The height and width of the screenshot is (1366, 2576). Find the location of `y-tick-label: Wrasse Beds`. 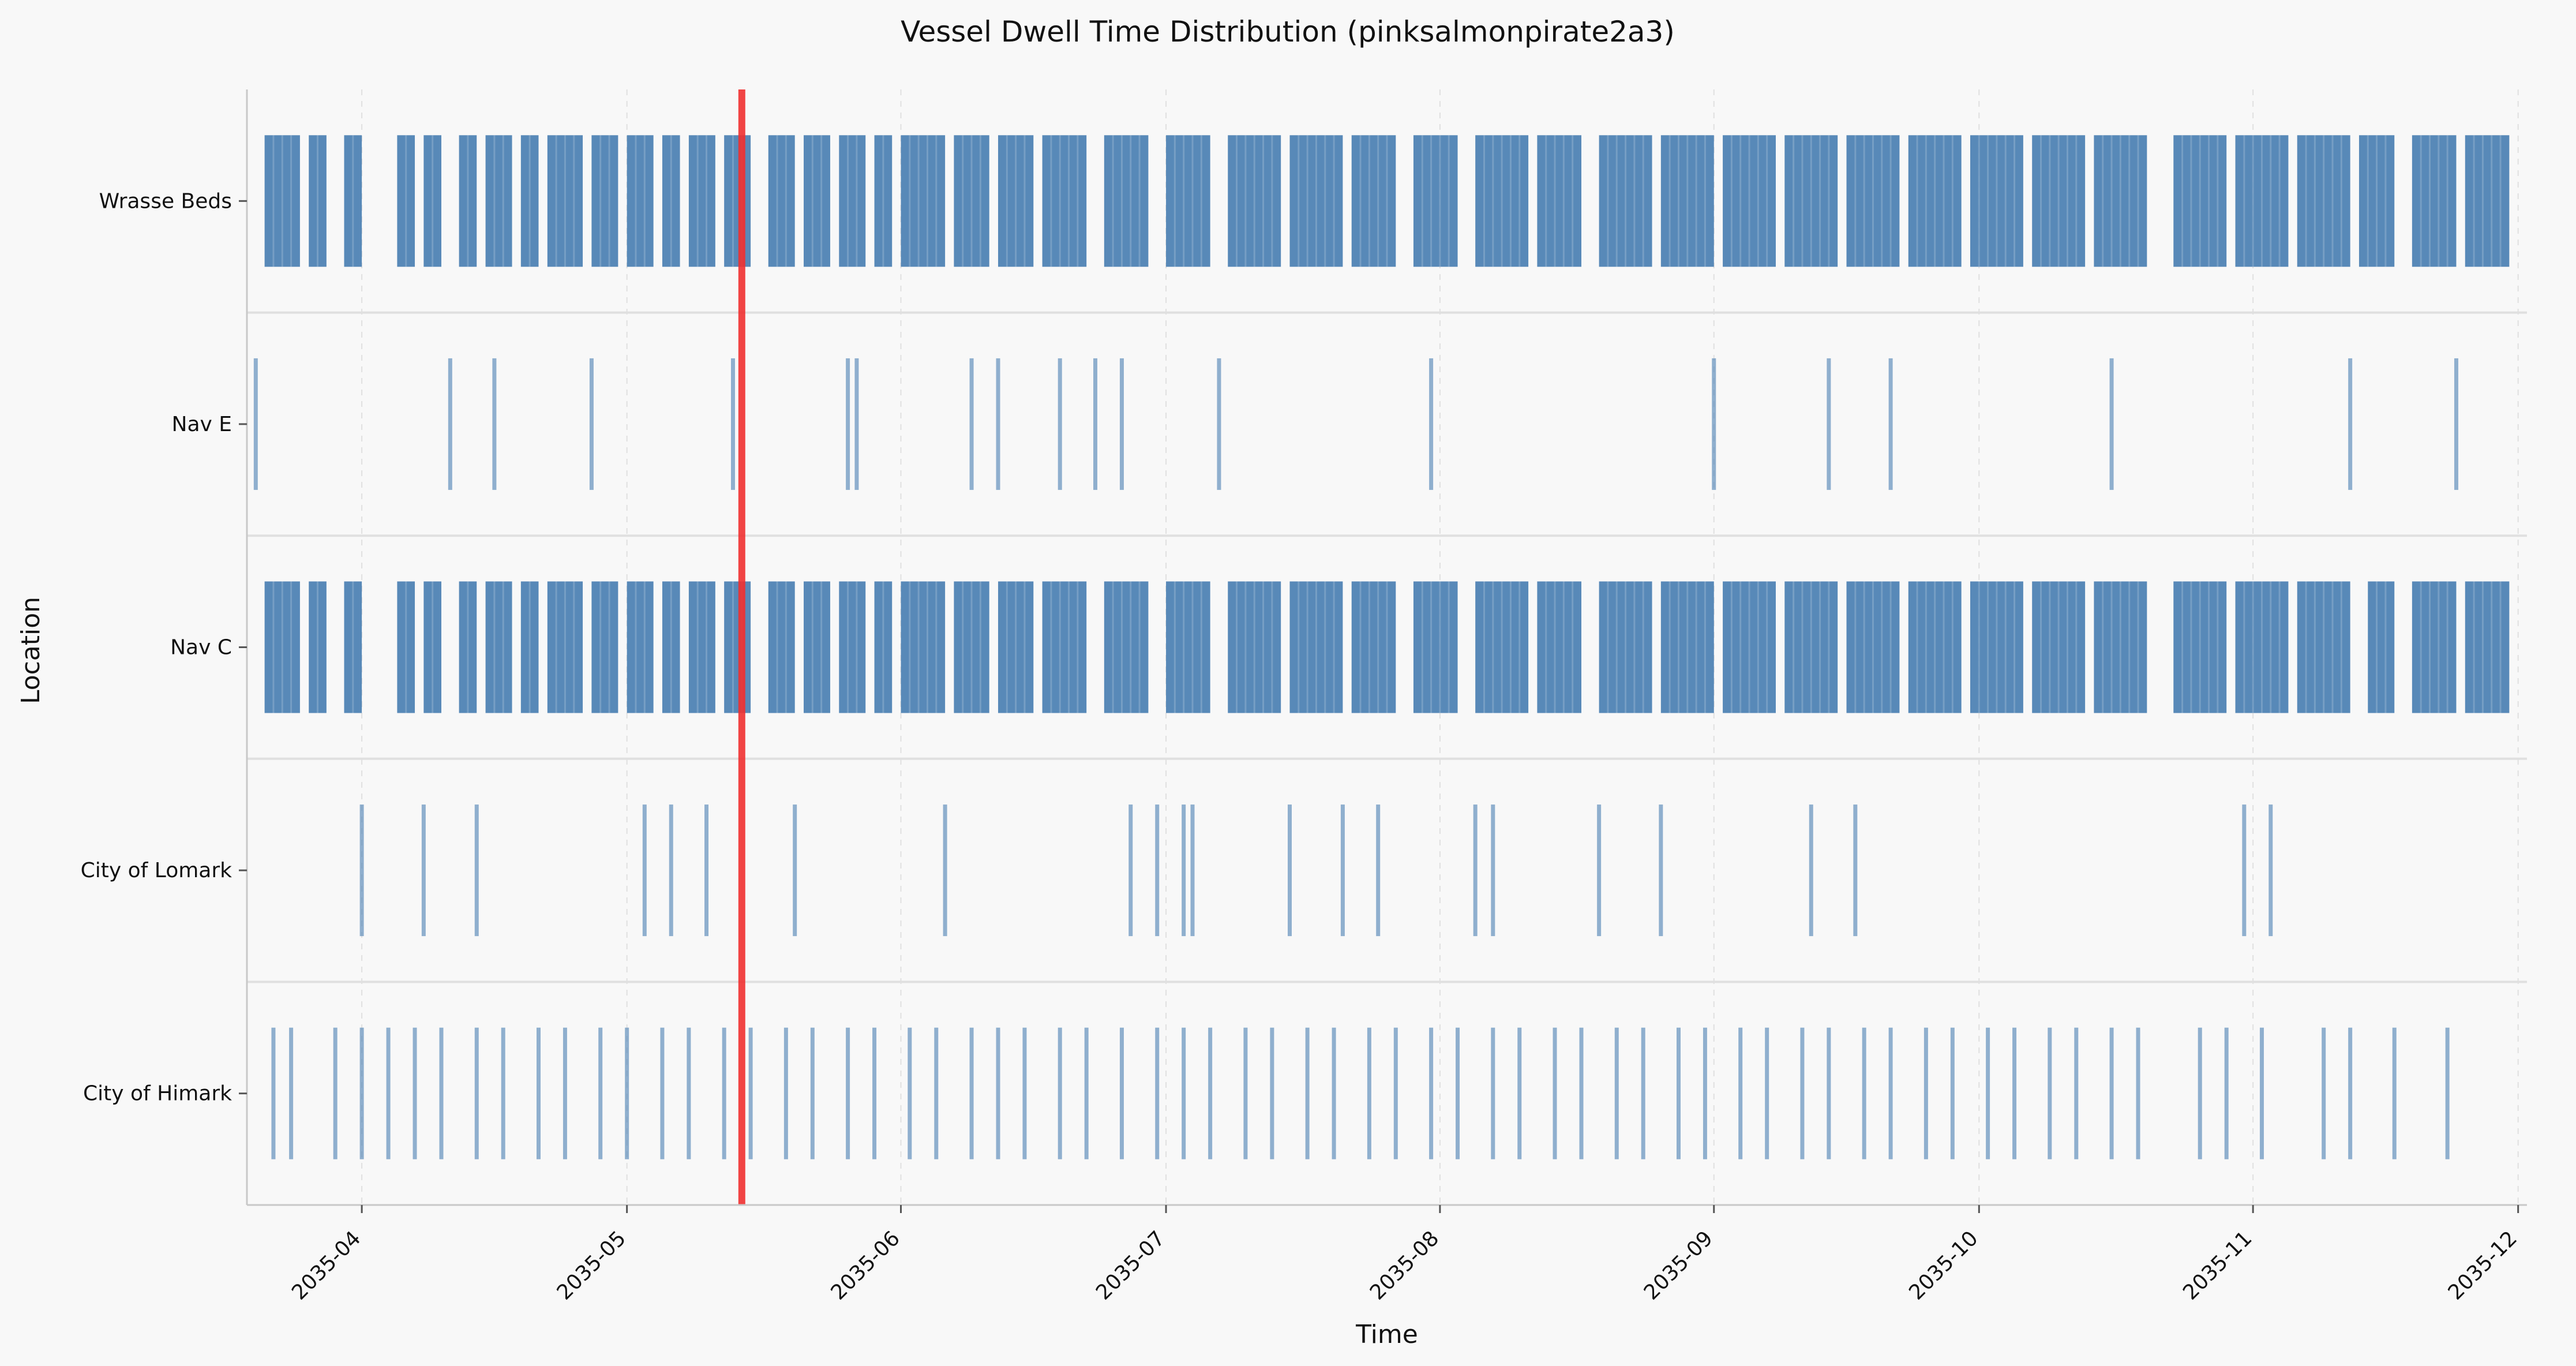

y-tick-label: Wrasse Beds is located at coordinates (165, 201).